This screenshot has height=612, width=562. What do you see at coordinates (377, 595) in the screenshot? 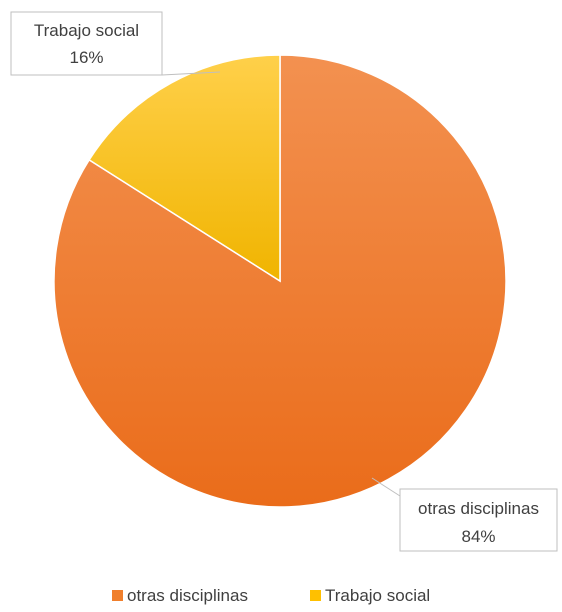
I see `legend-label-trabajo-social: Trabajo social` at bounding box center [377, 595].